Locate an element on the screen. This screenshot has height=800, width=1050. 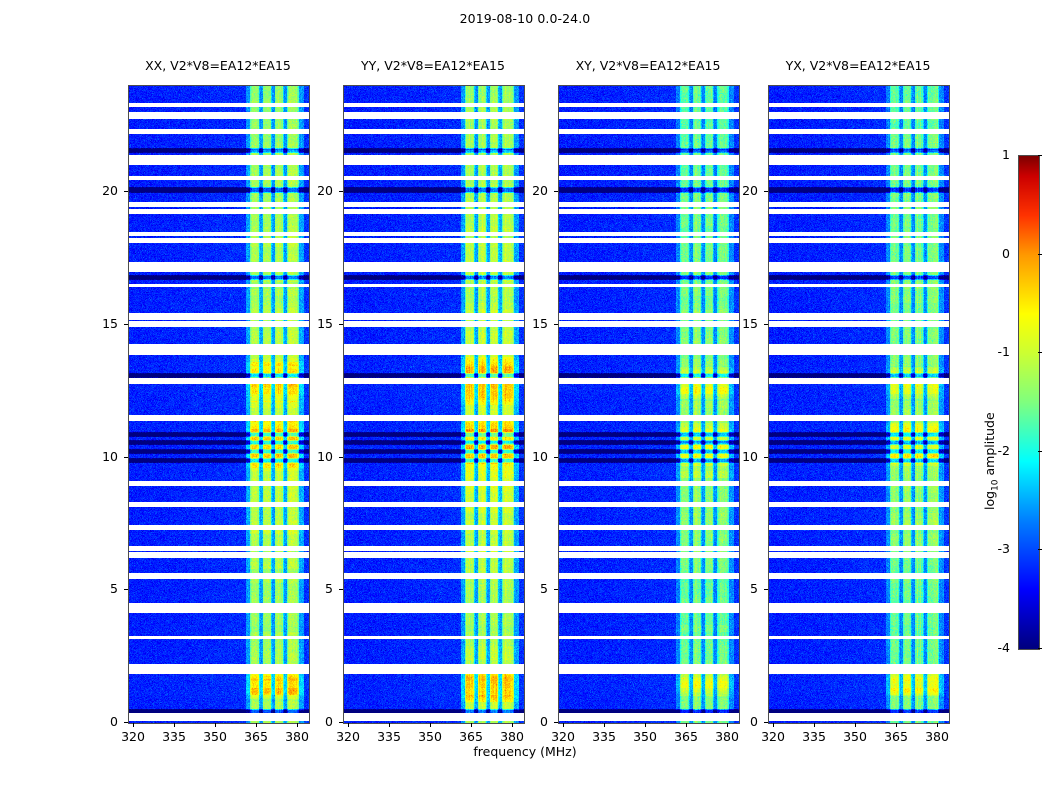
colorbar-label: log10 amplitude is located at coordinates (991, 461).